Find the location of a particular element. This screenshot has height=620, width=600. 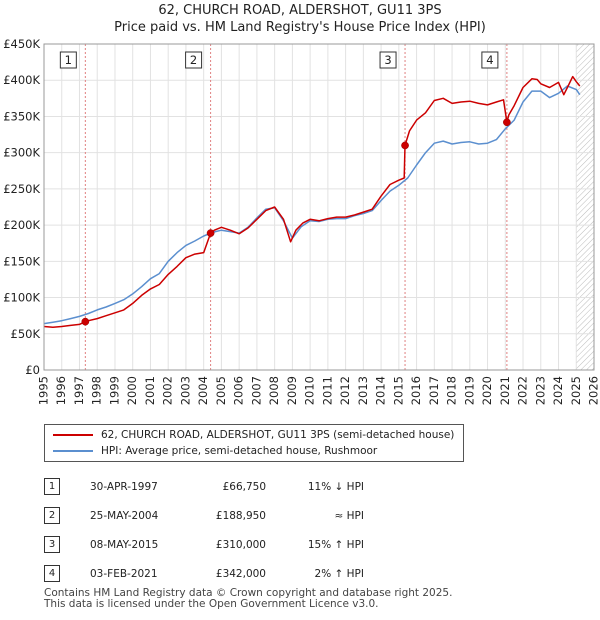

x-tick-label: 2015 is located at coordinates (398, 390).